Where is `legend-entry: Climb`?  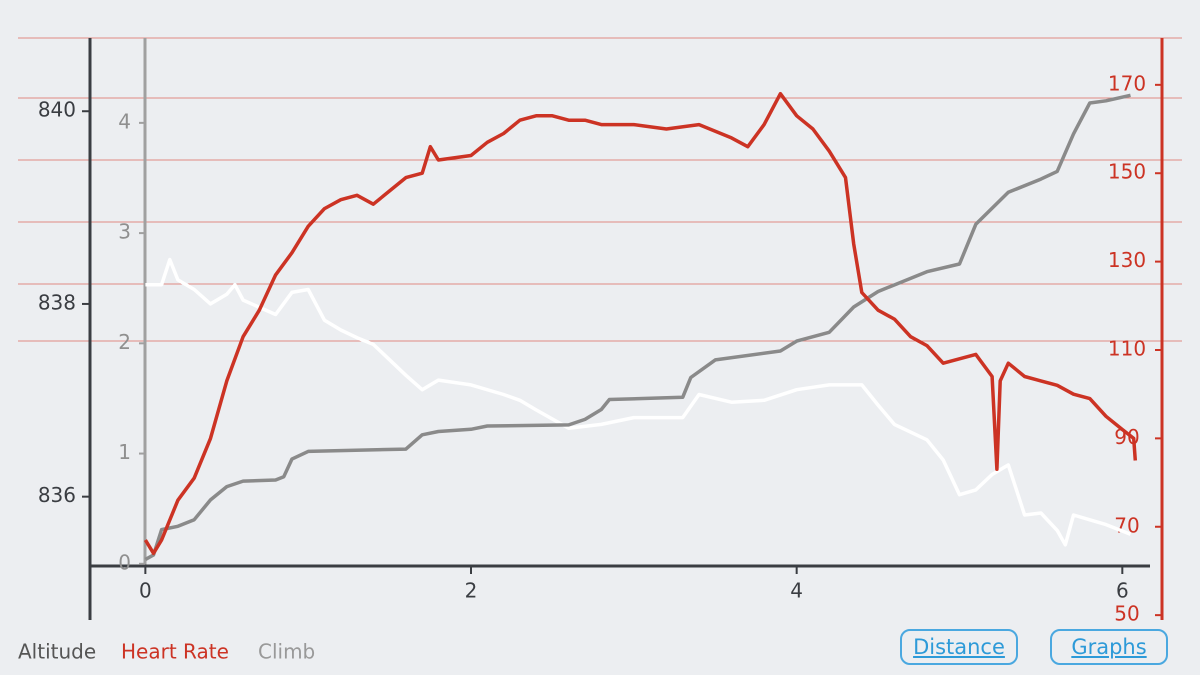 legend-entry: Climb is located at coordinates (286, 652).